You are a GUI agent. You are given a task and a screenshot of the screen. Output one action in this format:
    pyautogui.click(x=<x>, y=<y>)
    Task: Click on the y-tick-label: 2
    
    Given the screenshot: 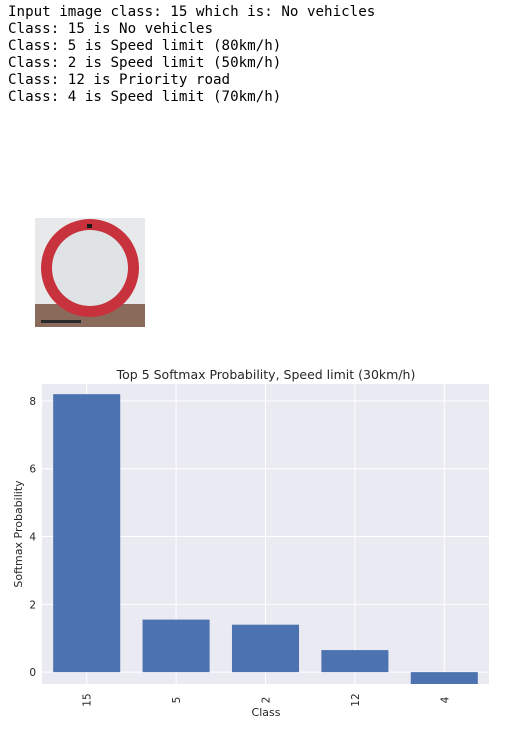 What is the action you would take?
    pyautogui.click(x=32, y=605)
    